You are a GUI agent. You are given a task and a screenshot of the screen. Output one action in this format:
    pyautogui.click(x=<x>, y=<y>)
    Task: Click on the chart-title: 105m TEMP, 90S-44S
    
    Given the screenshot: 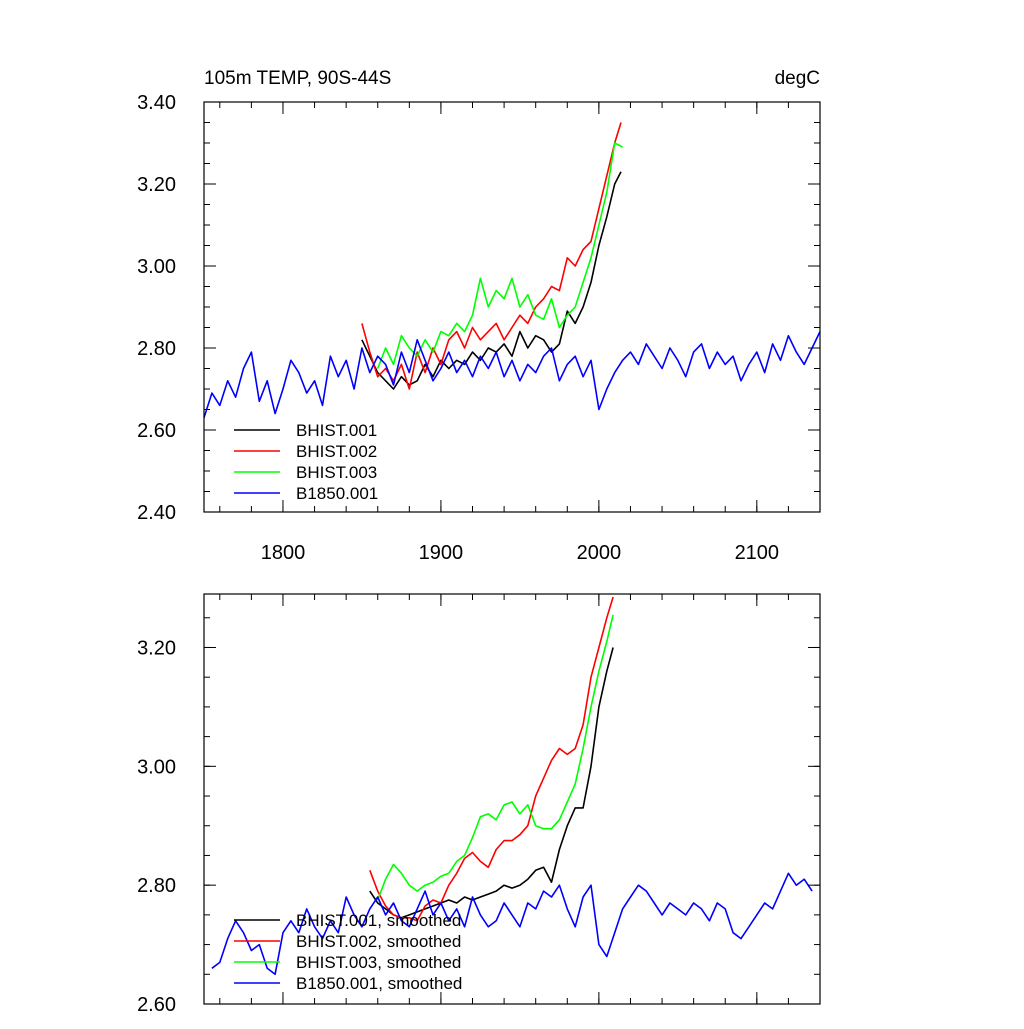 What is the action you would take?
    pyautogui.click(x=297, y=78)
    